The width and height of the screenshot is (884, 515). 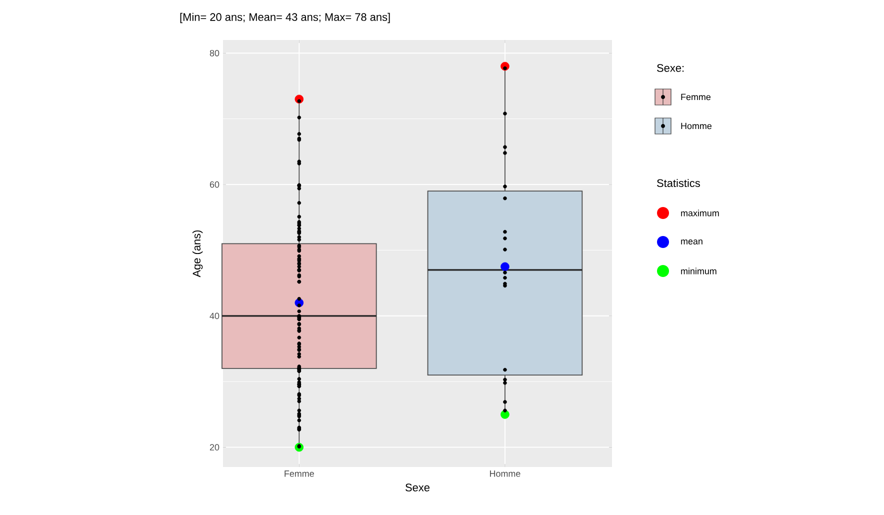 What do you see at coordinates (670, 68) in the screenshot?
I see `legend-title: Sexe:` at bounding box center [670, 68].